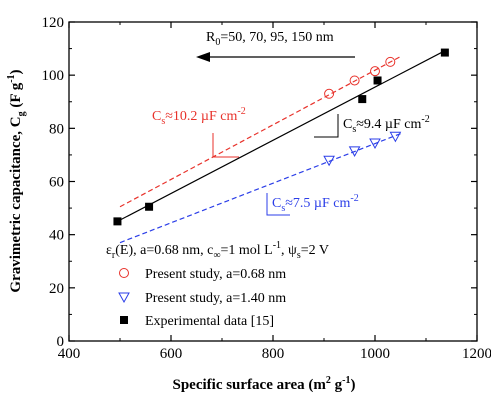  I want to click on y-tick-label: 60, so click(56, 183).